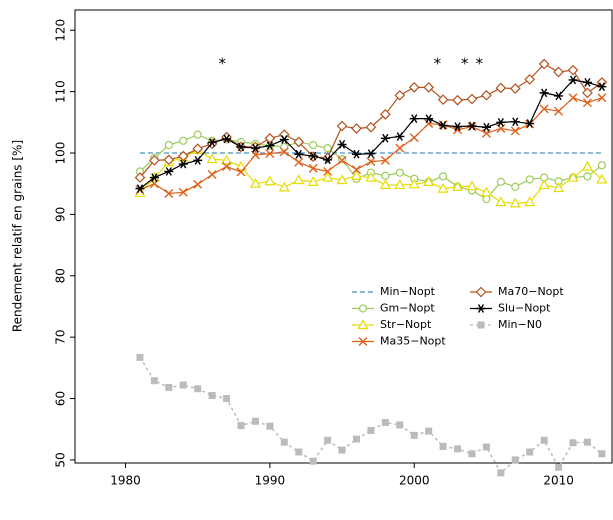 The image size is (613, 520). What do you see at coordinates (61, 214) in the screenshot?
I see `y-tick-label: 90` at bounding box center [61, 214].